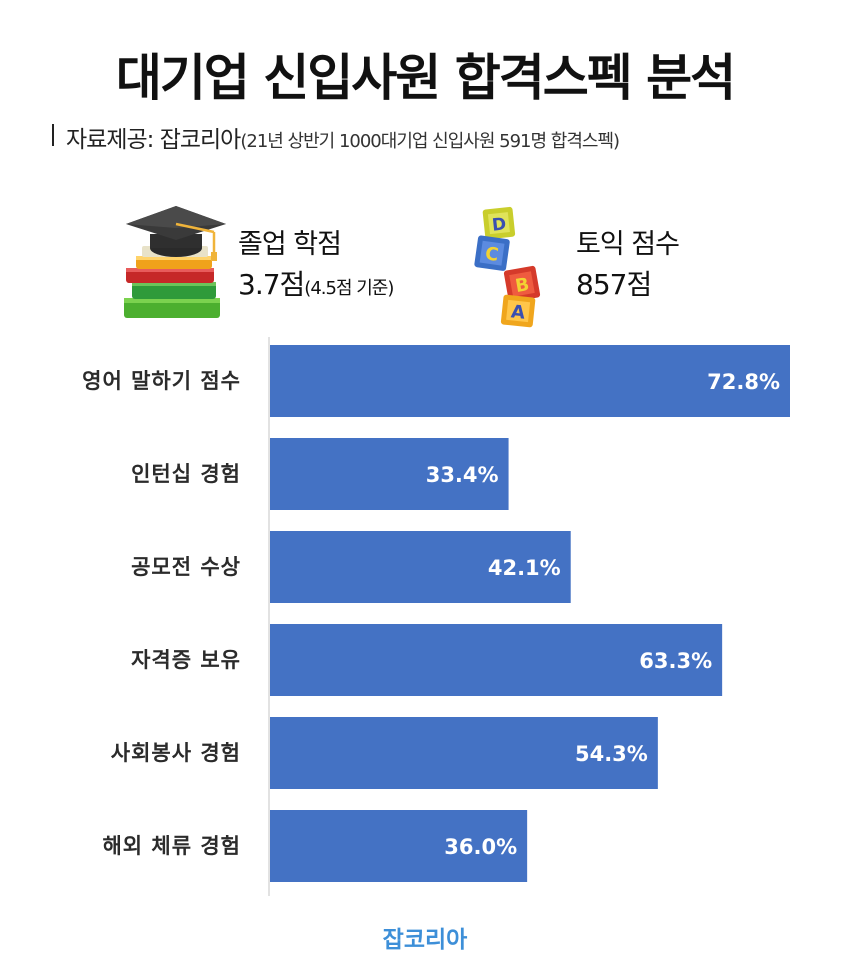  Describe the element at coordinates (628, 262) in the screenshot. I see `stat-toeic: 토익 점수 857점` at that location.